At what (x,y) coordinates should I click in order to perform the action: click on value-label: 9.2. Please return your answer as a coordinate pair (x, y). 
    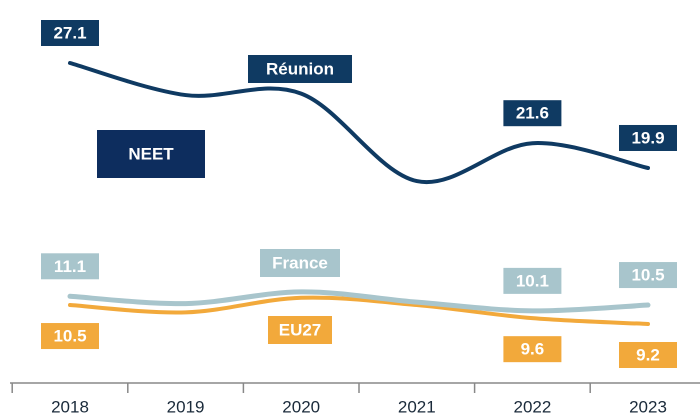
    Looking at the image, I should click on (648, 354).